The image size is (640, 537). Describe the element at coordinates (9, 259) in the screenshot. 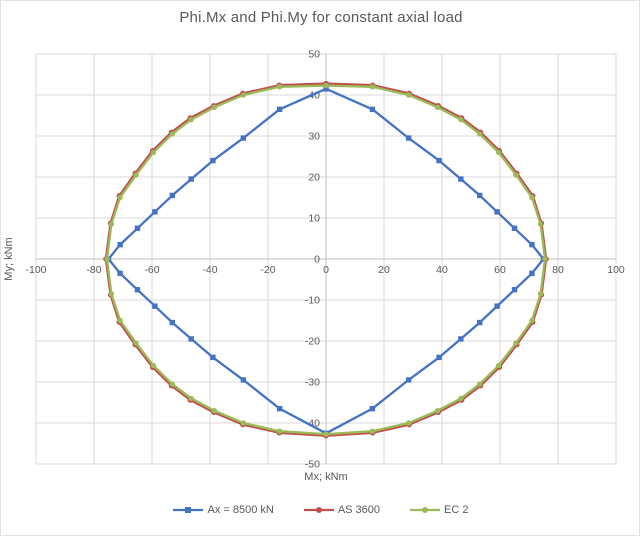

I see `y-axis-title: My; kNm` at that location.